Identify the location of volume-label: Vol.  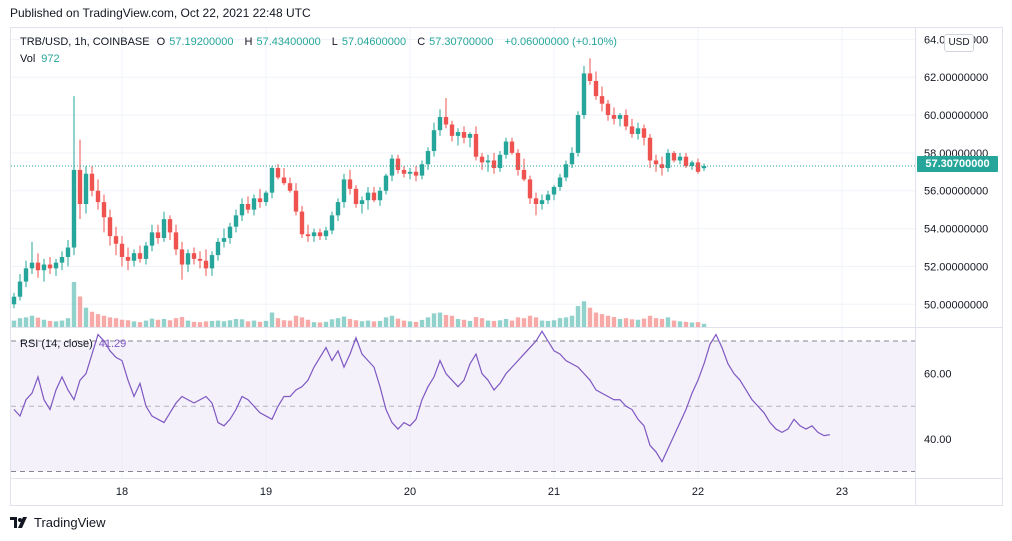
(28, 59).